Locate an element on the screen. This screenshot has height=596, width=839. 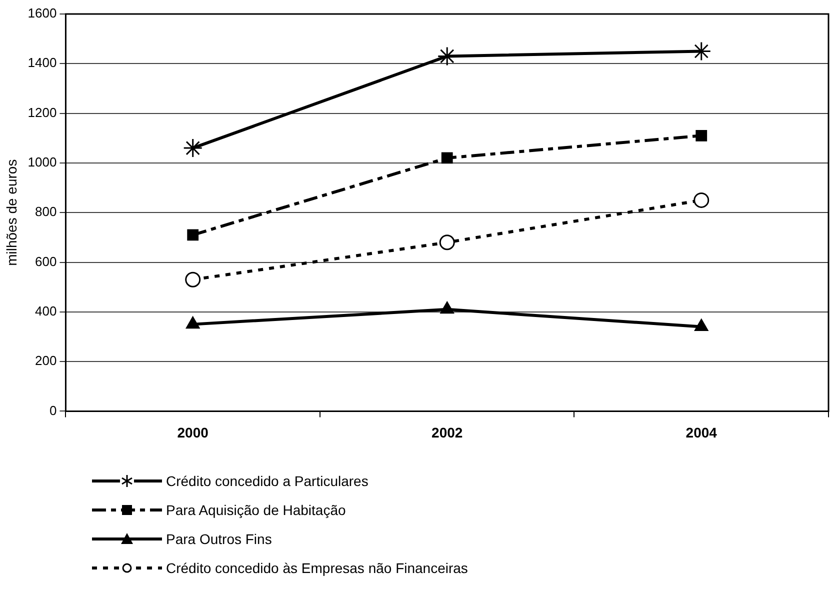
y-tick-label: 600 is located at coordinates (46, 261).